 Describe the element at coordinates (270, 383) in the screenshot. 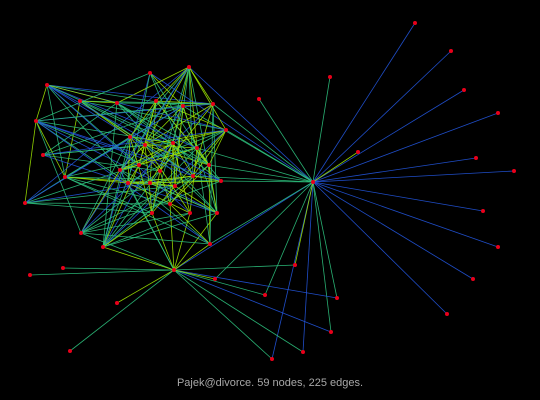

I see `graph-caption: Pajek@divorce. 59 nodes, 225 edges.` at that location.